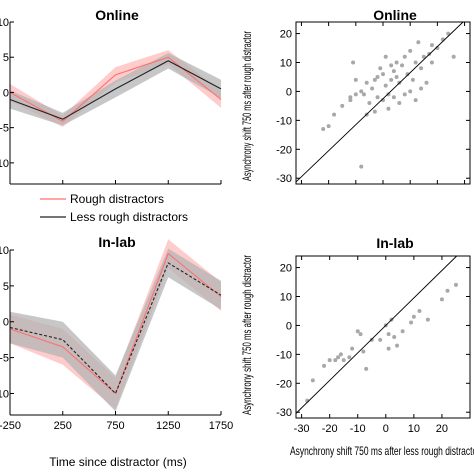 Image resolution: width=474 pixels, height=474 pixels. Describe the element at coordinates (114, 208) in the screenshot. I see `legend: Rough distractors Less rough distractors` at that location.